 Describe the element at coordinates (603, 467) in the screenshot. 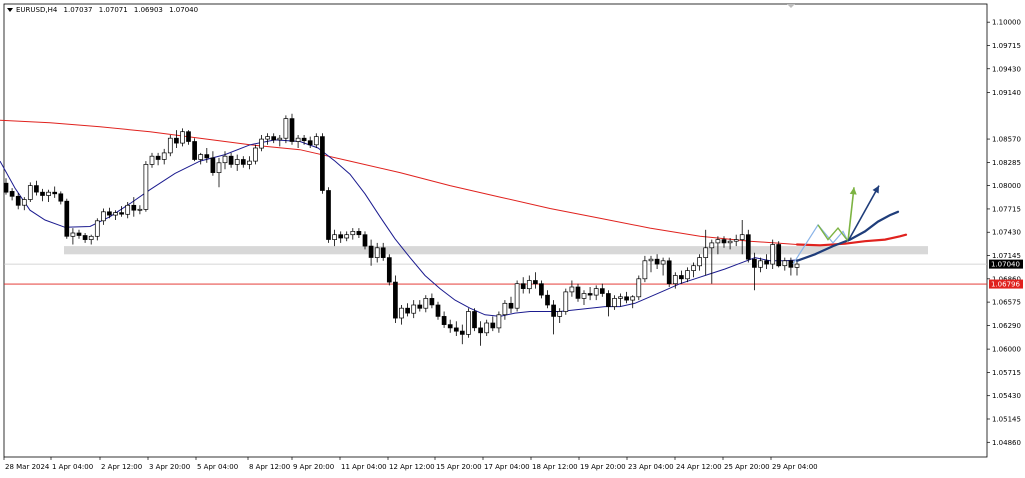

I see `time-tick-label: 19 Apr 20:00` at that location.